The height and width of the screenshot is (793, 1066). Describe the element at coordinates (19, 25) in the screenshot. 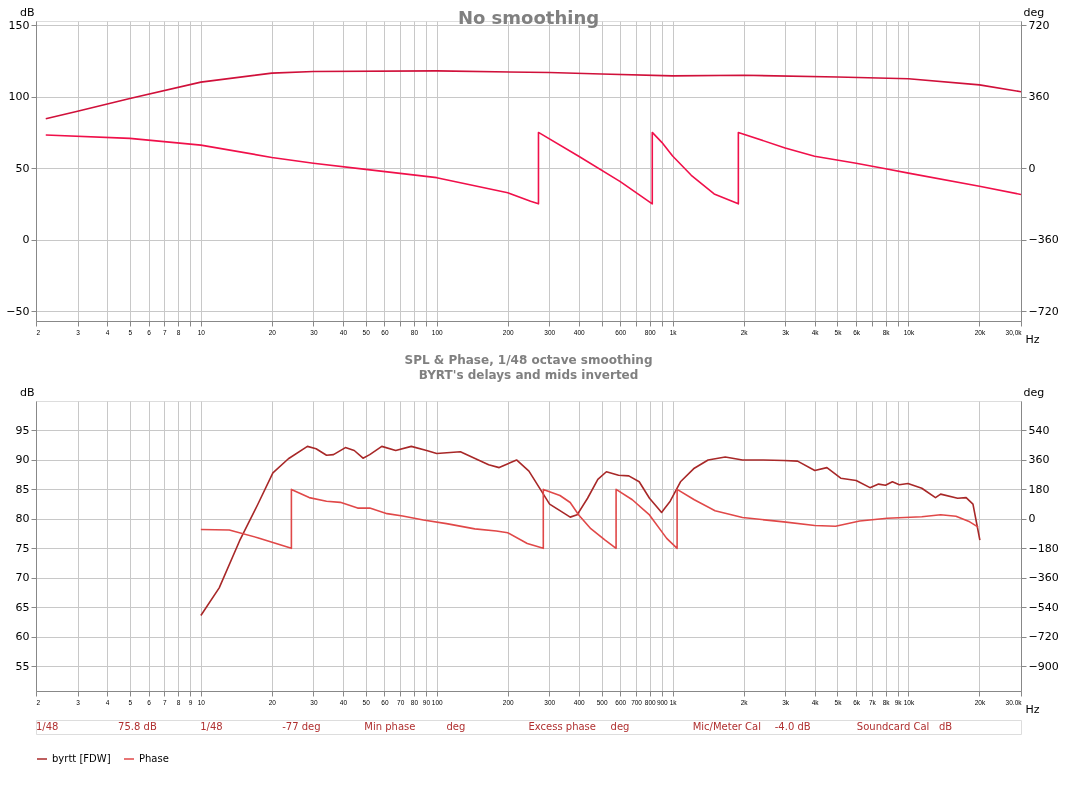

I see `y-tick-label: 150` at that location.